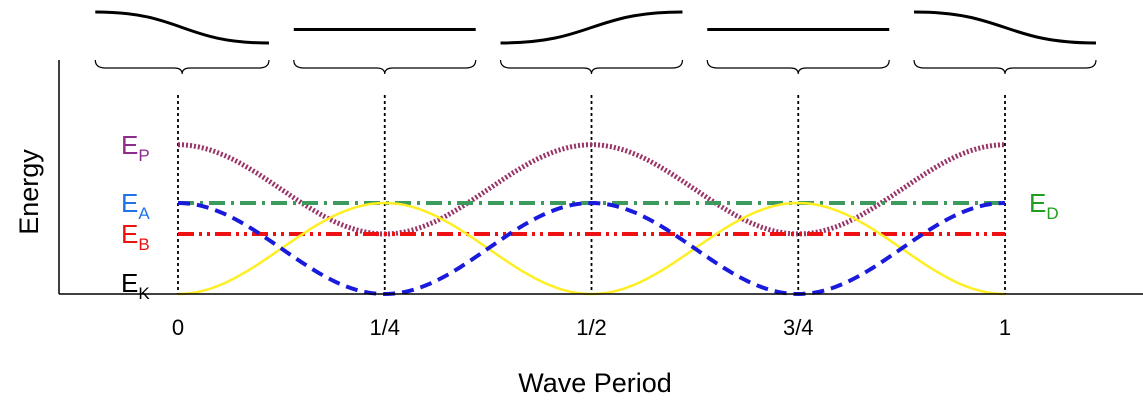  What do you see at coordinates (595, 383) in the screenshot?
I see `x-axis-title: Wave Period` at bounding box center [595, 383].